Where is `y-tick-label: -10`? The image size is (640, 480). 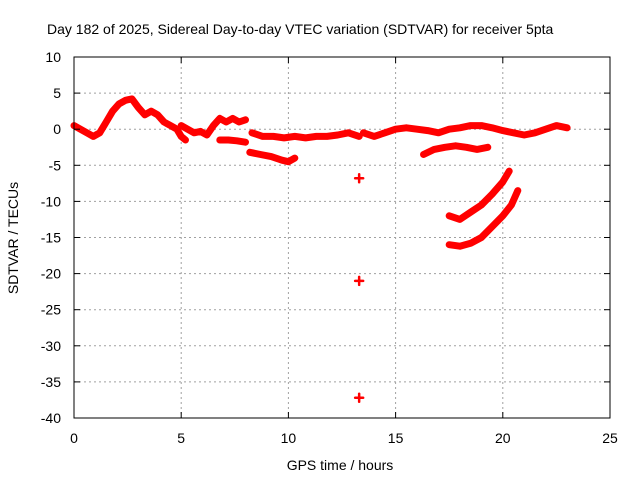 y-tick-label: -10 is located at coordinates (51, 201).